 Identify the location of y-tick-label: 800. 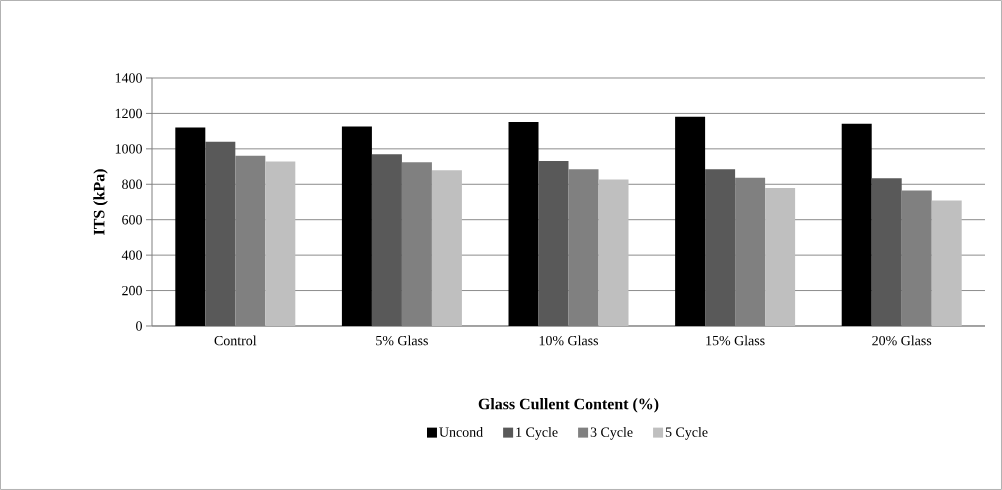
(132, 184).